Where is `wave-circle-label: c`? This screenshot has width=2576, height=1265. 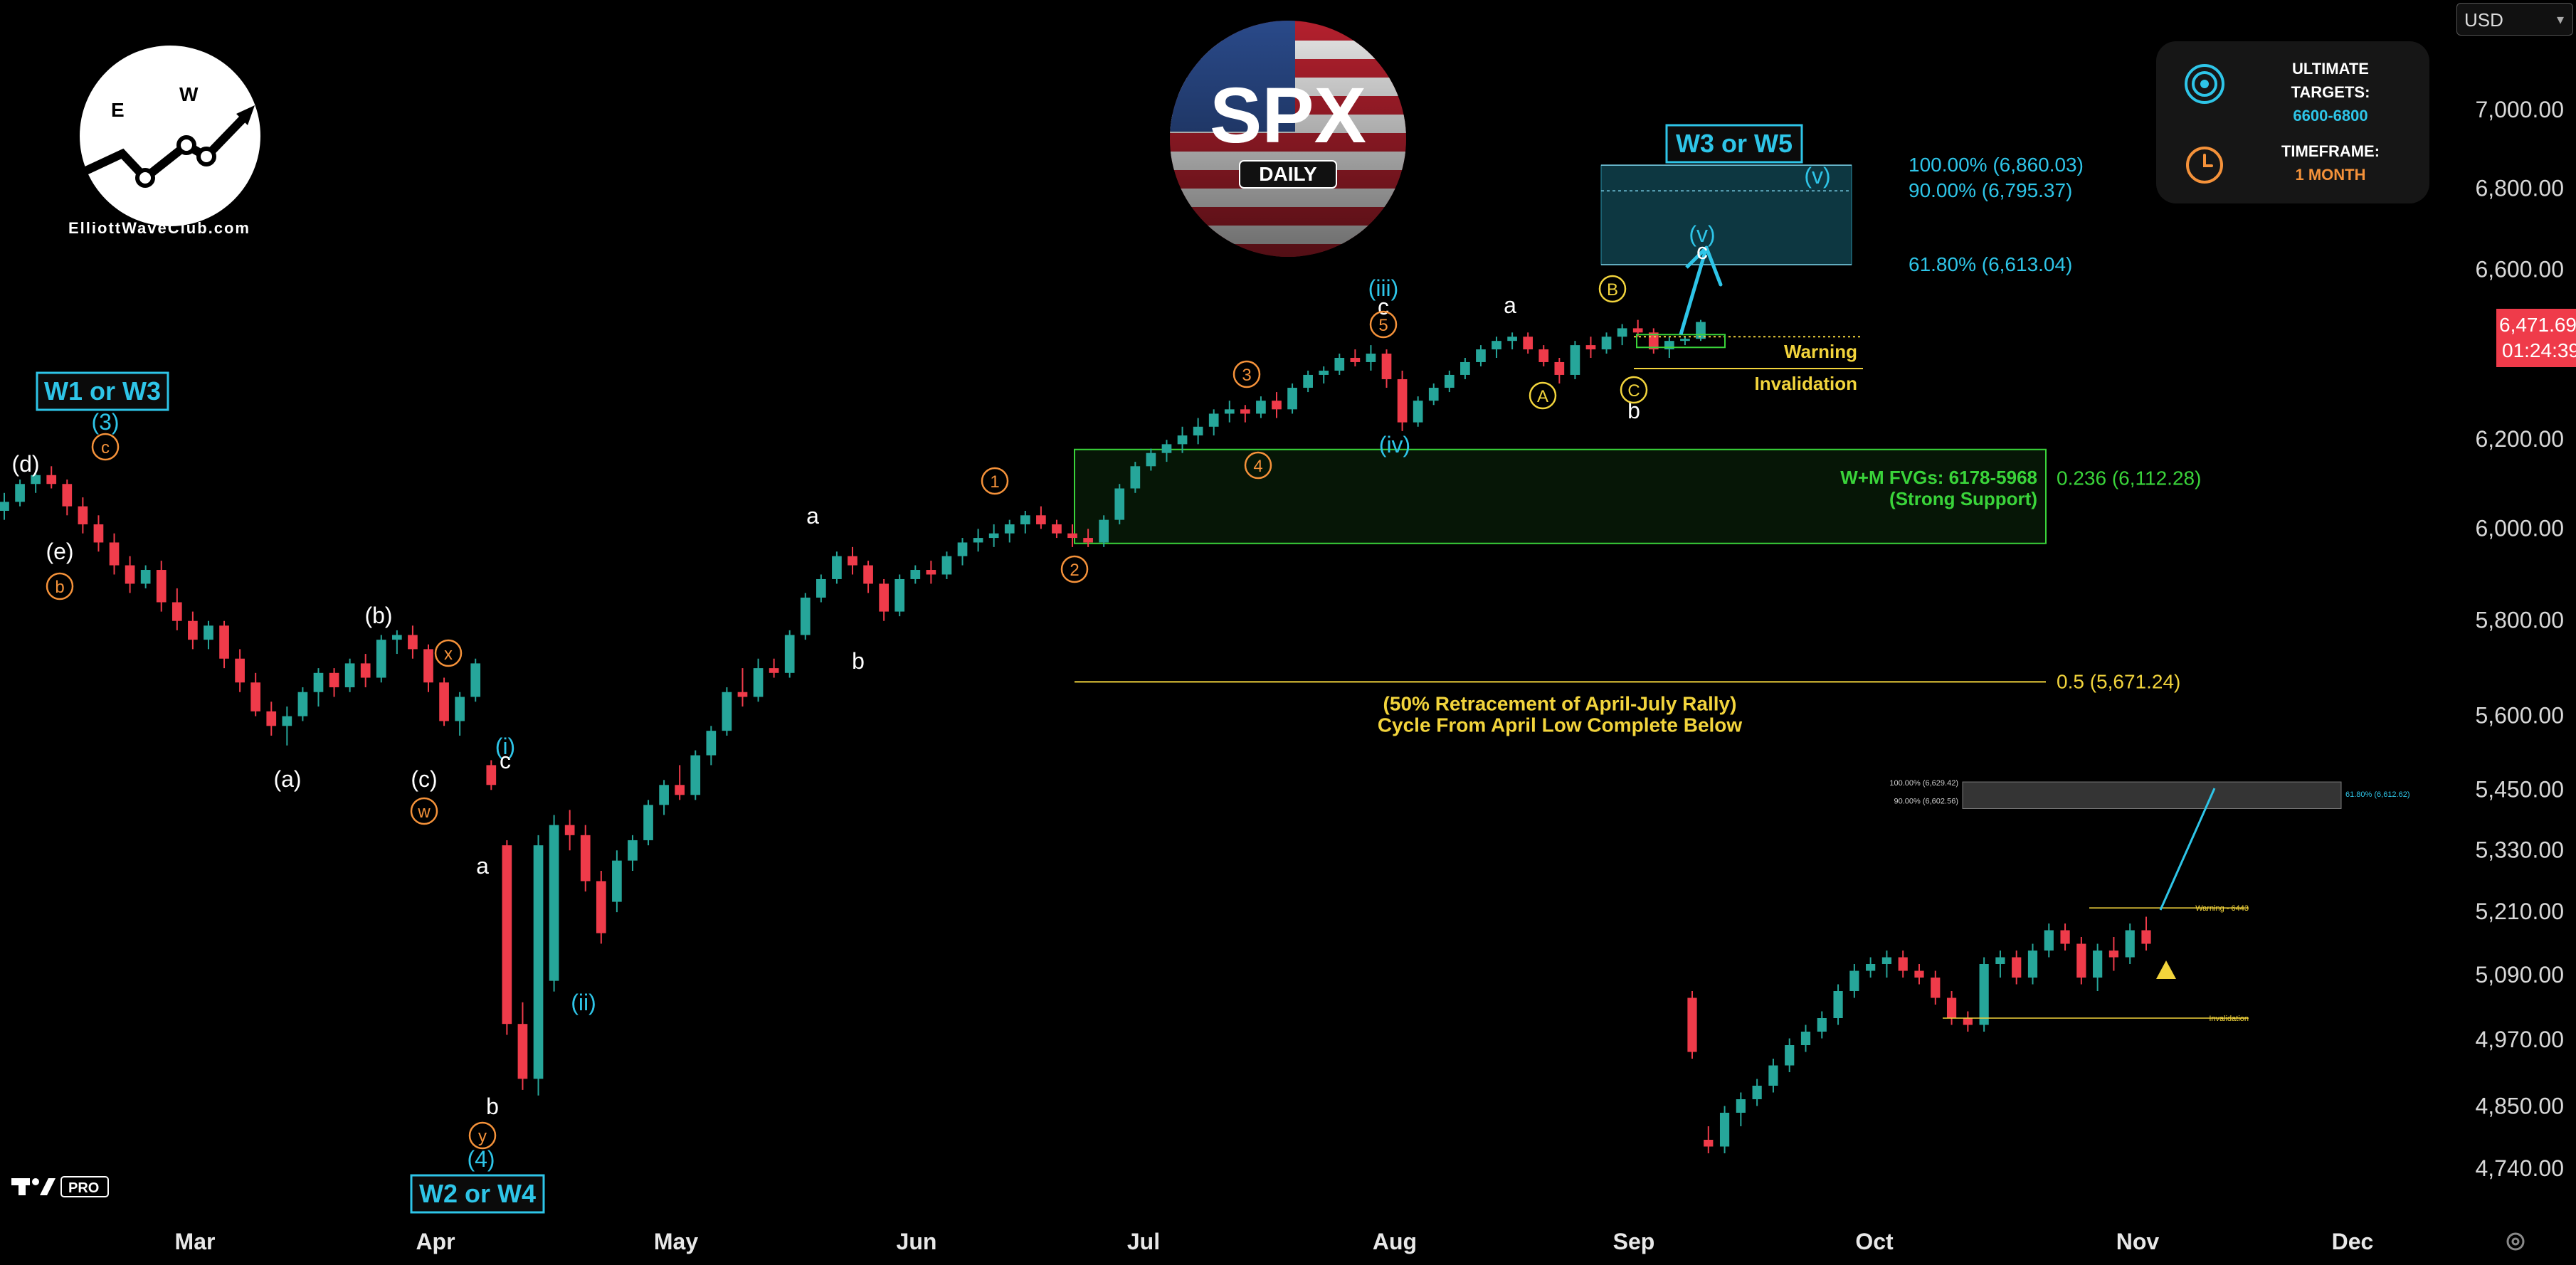 wave-circle-label: c is located at coordinates (105, 447).